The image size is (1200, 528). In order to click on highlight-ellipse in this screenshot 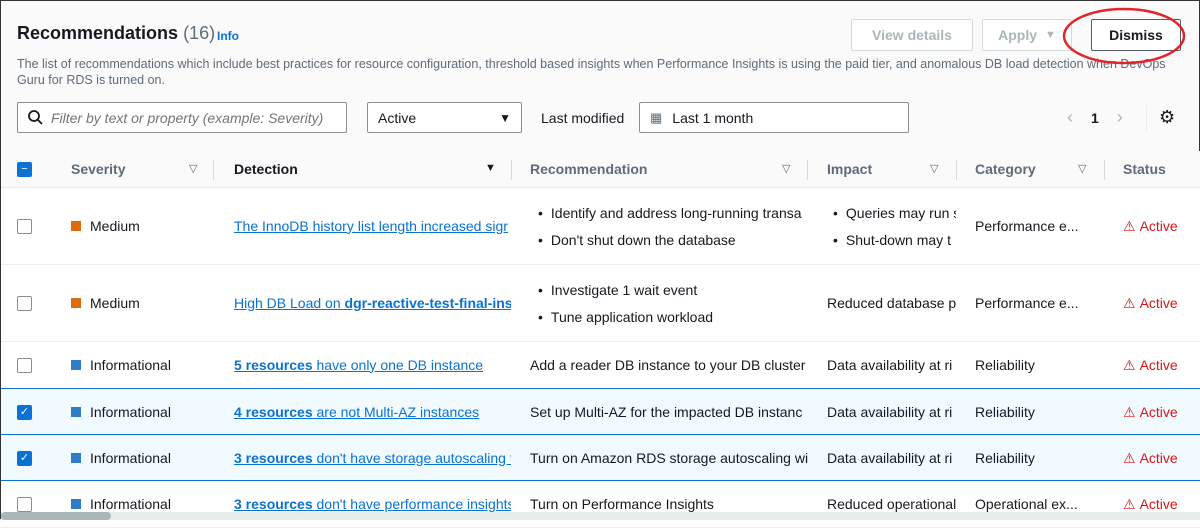, I will do `click(1124, 36)`.